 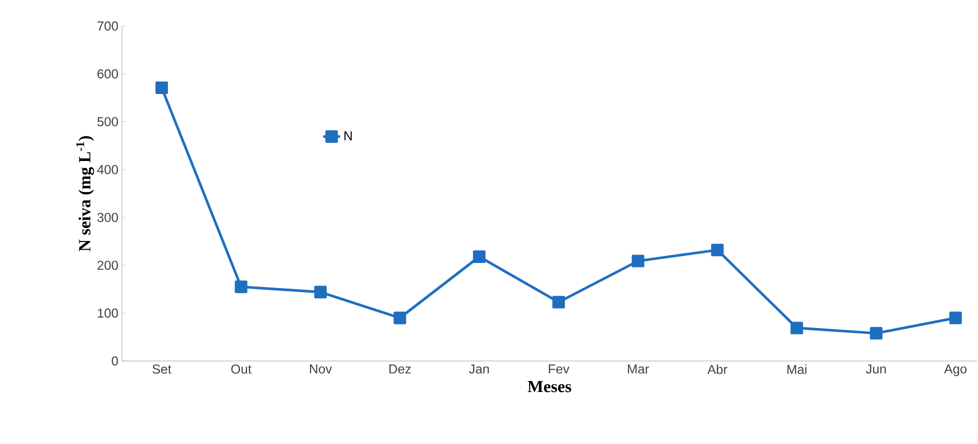 I want to click on x-tick-label: Mai, so click(x=796, y=369).